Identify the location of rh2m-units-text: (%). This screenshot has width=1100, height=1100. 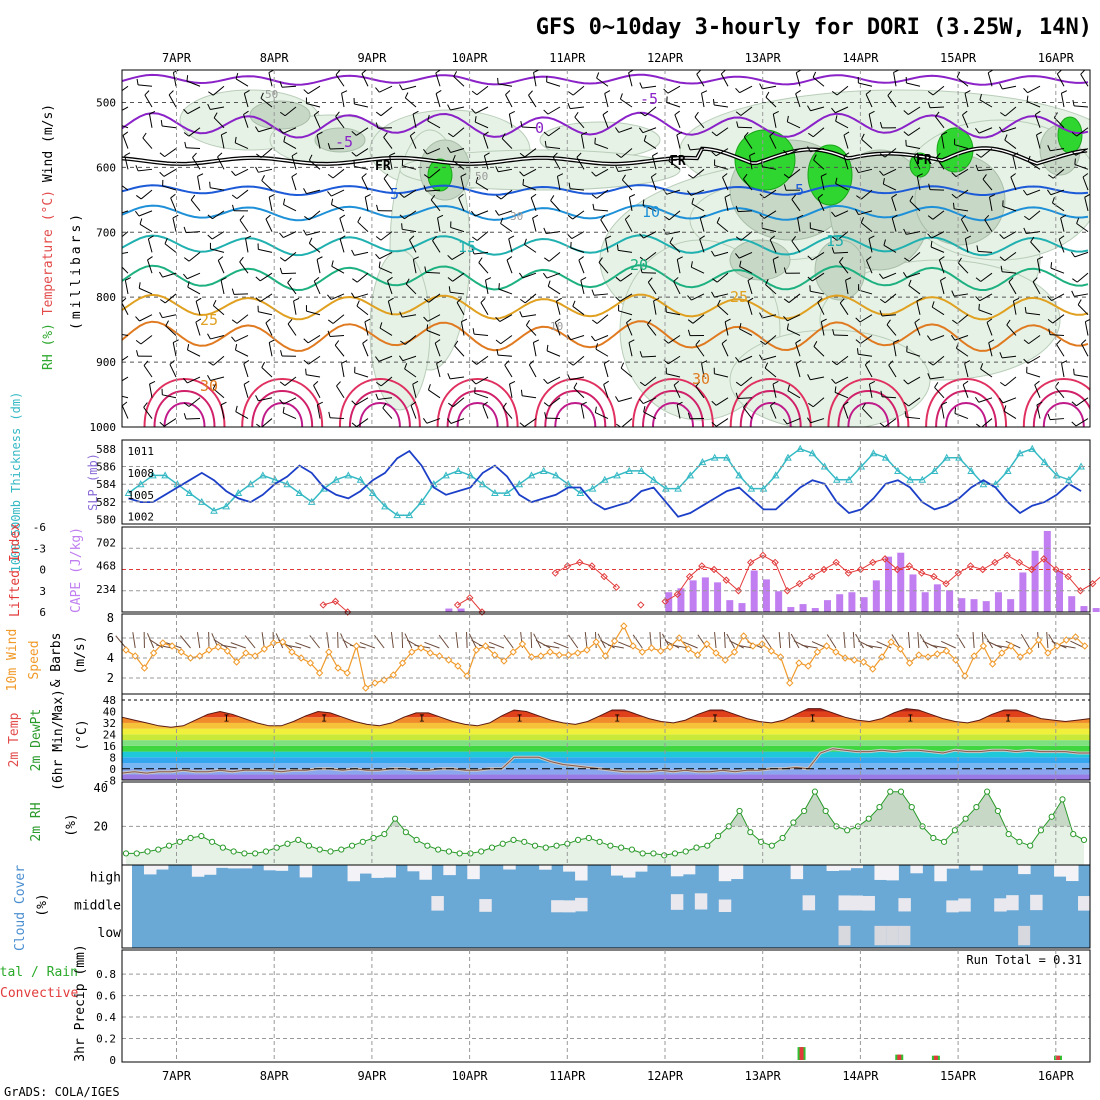
(71, 824).